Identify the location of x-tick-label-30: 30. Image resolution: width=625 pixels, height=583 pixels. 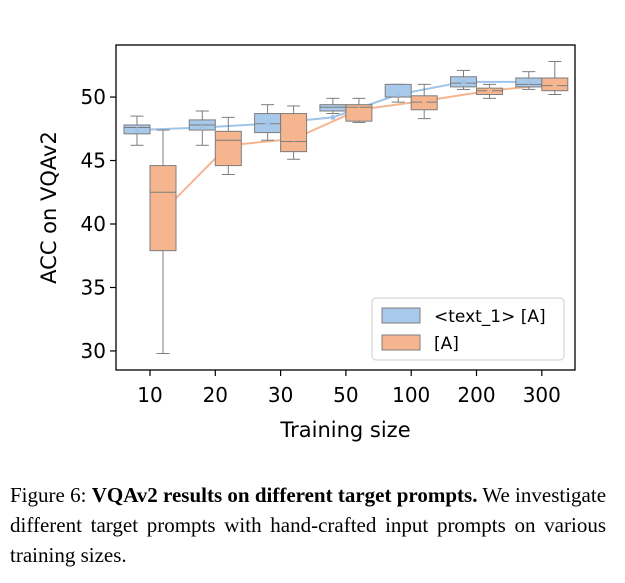
(280, 395).